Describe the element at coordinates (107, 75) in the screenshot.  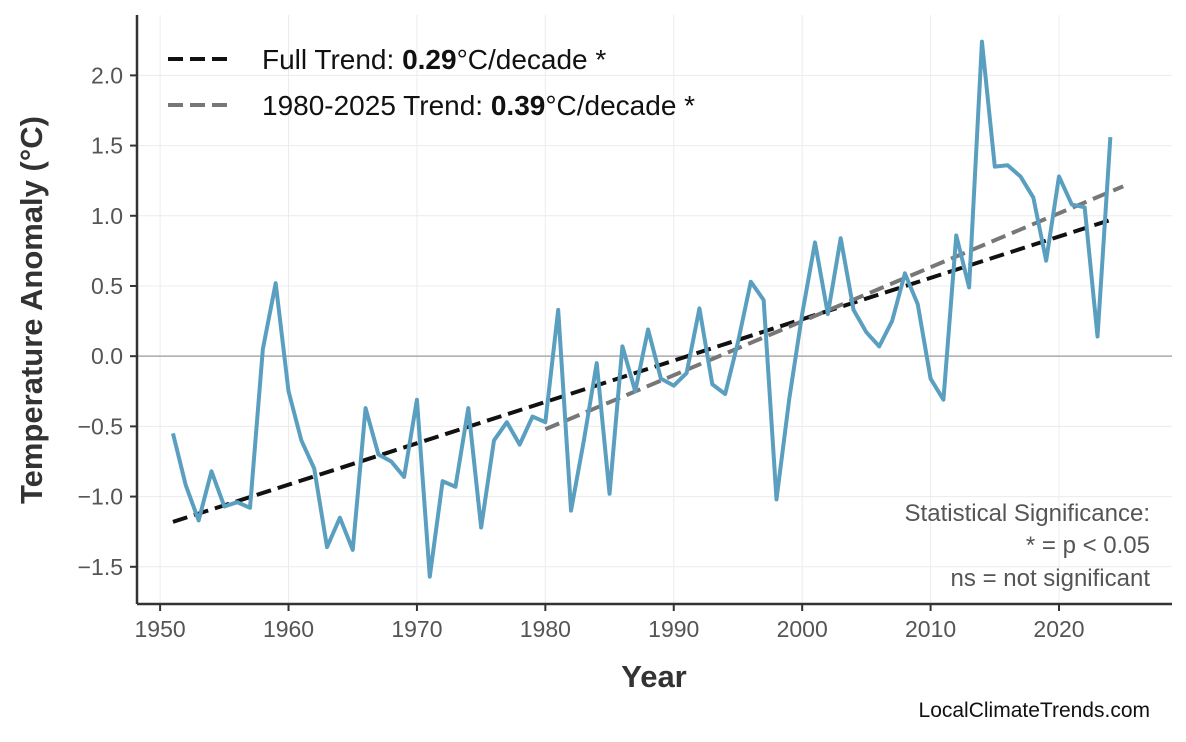
I see `y-tick-label: 2.0` at that location.